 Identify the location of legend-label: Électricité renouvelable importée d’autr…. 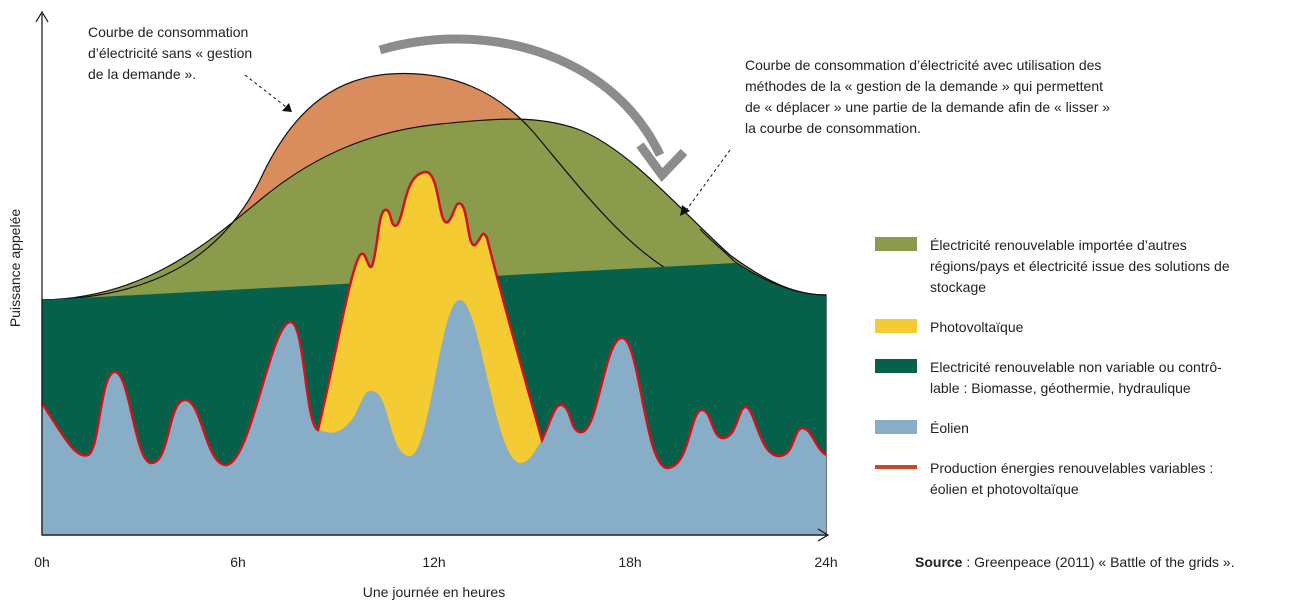
(1058, 245).